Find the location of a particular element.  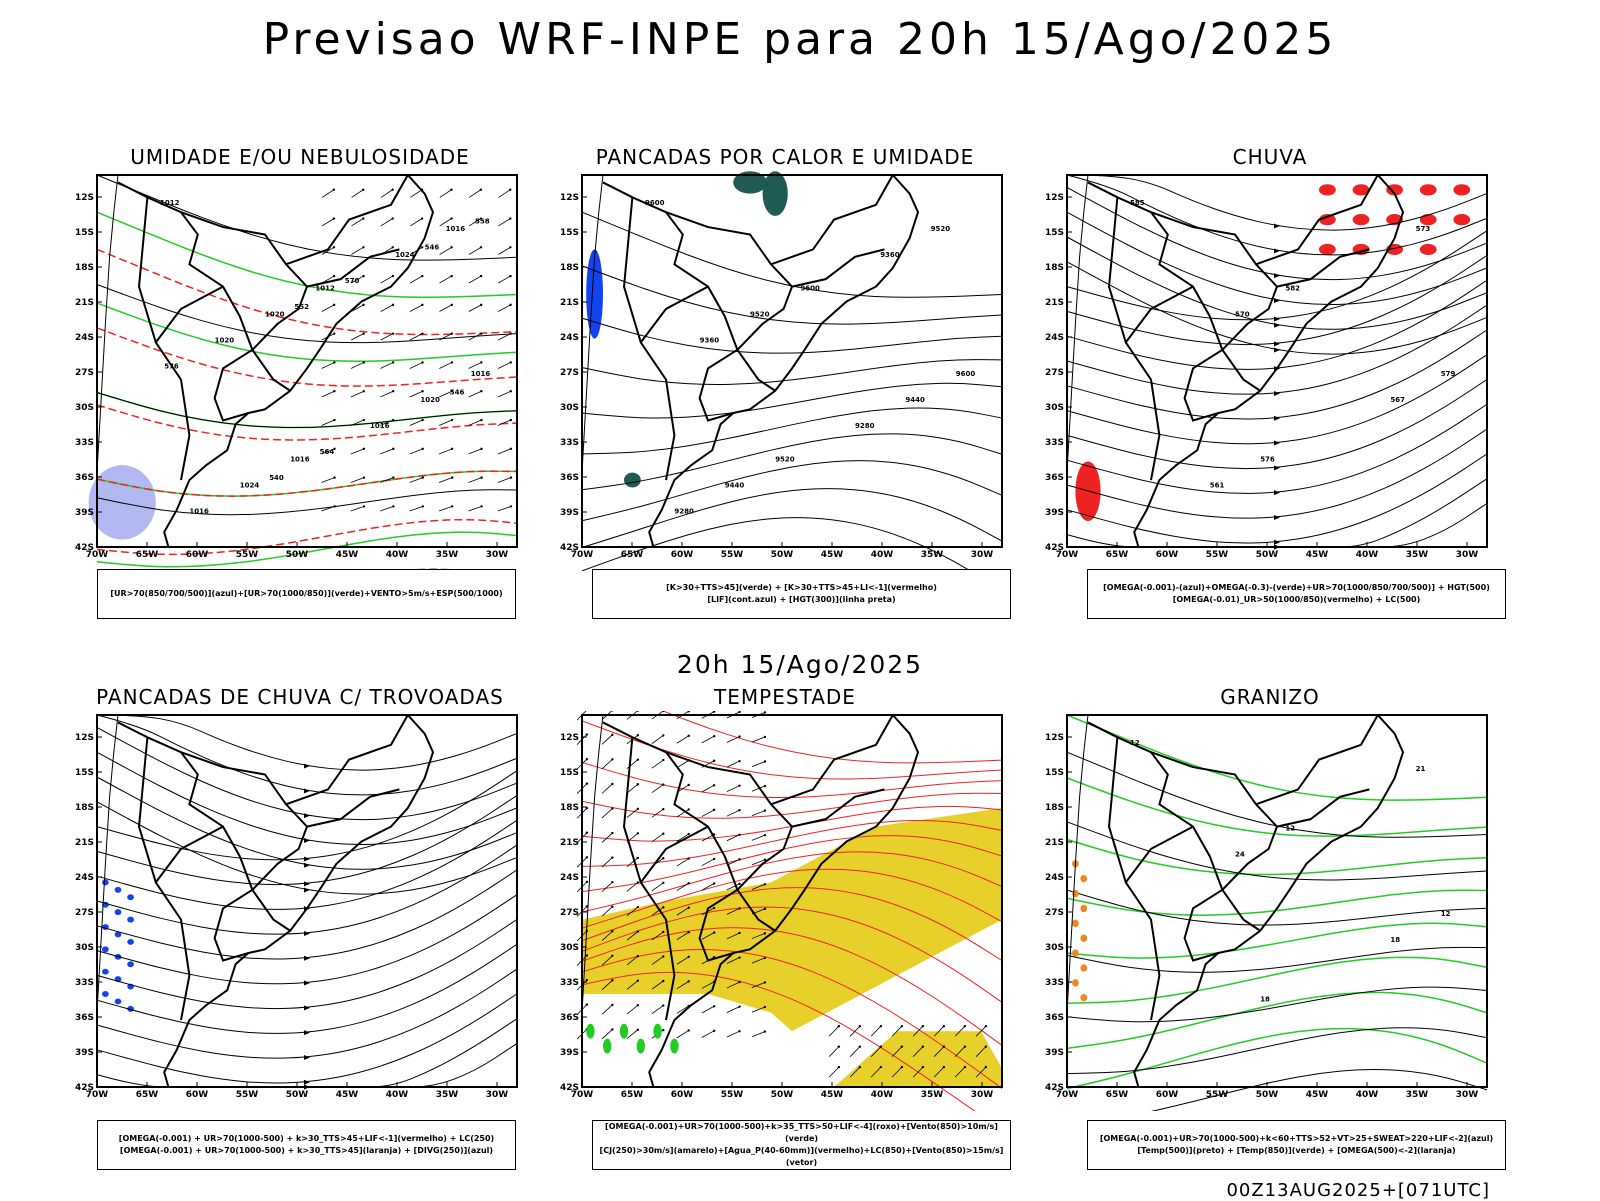

panel-title: UMIDADE E/OU NEBULOSIDADE is located at coordinates (300, 157).